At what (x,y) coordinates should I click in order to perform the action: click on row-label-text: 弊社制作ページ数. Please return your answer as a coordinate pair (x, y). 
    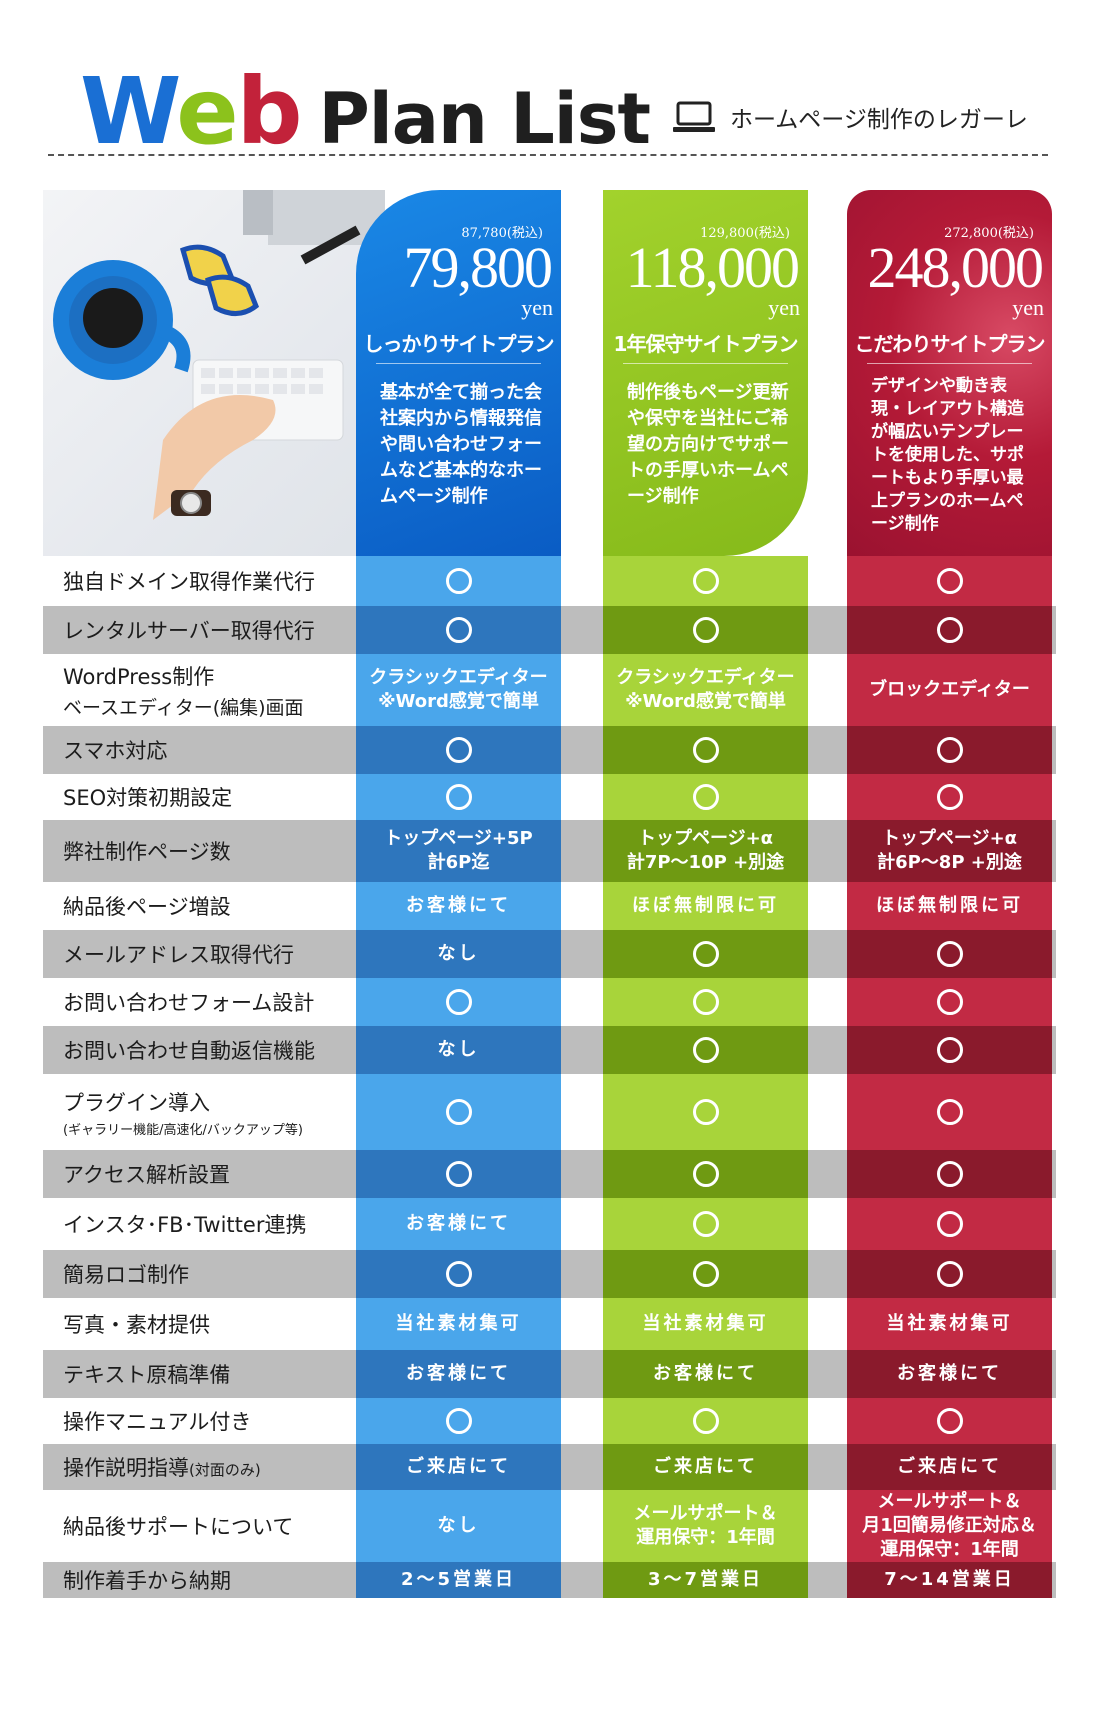
    Looking at the image, I should click on (147, 852).